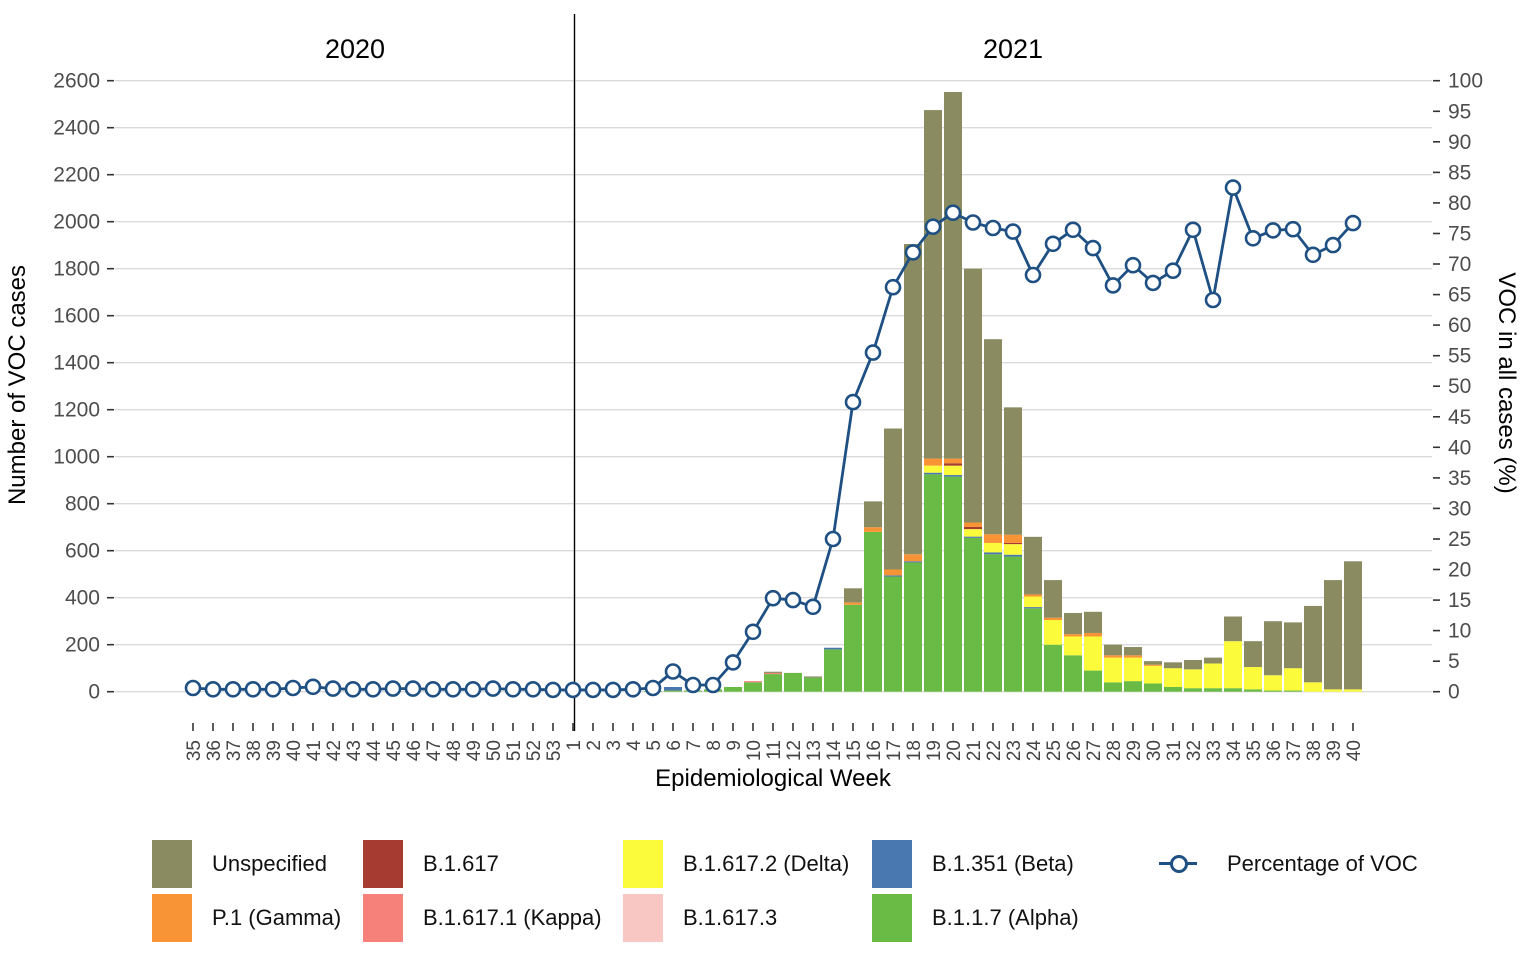 The width and height of the screenshot is (1536, 960). What do you see at coordinates (1274, 750) in the screenshot?
I see `svg-text: 36` at bounding box center [1274, 750].